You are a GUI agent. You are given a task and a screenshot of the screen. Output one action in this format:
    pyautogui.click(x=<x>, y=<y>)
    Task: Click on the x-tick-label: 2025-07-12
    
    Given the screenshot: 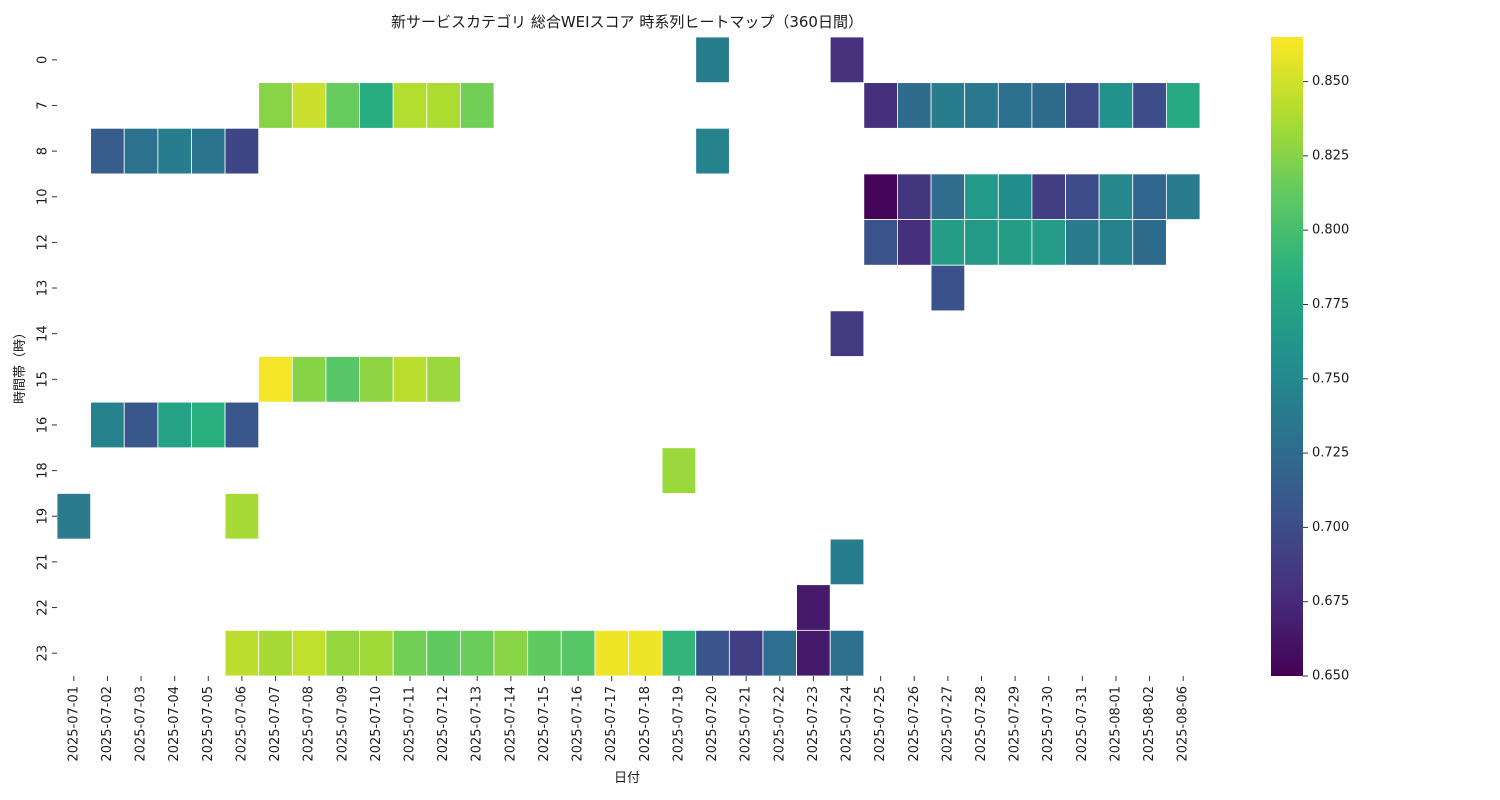 What is the action you would take?
    pyautogui.click(x=443, y=724)
    